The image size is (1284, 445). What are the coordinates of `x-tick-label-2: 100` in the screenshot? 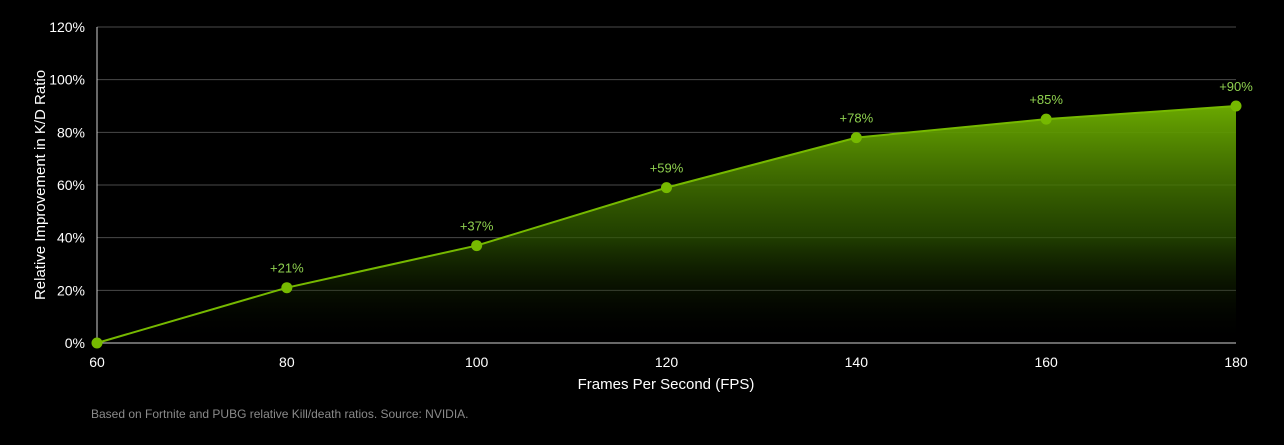 It's located at (477, 362).